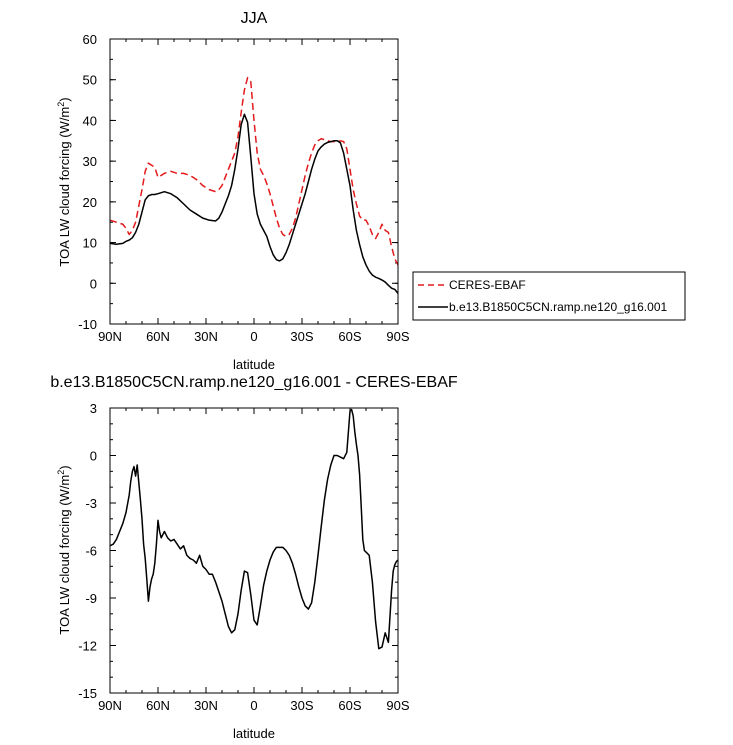  I want to click on bottom-ytick-label: -9, so click(91, 598).